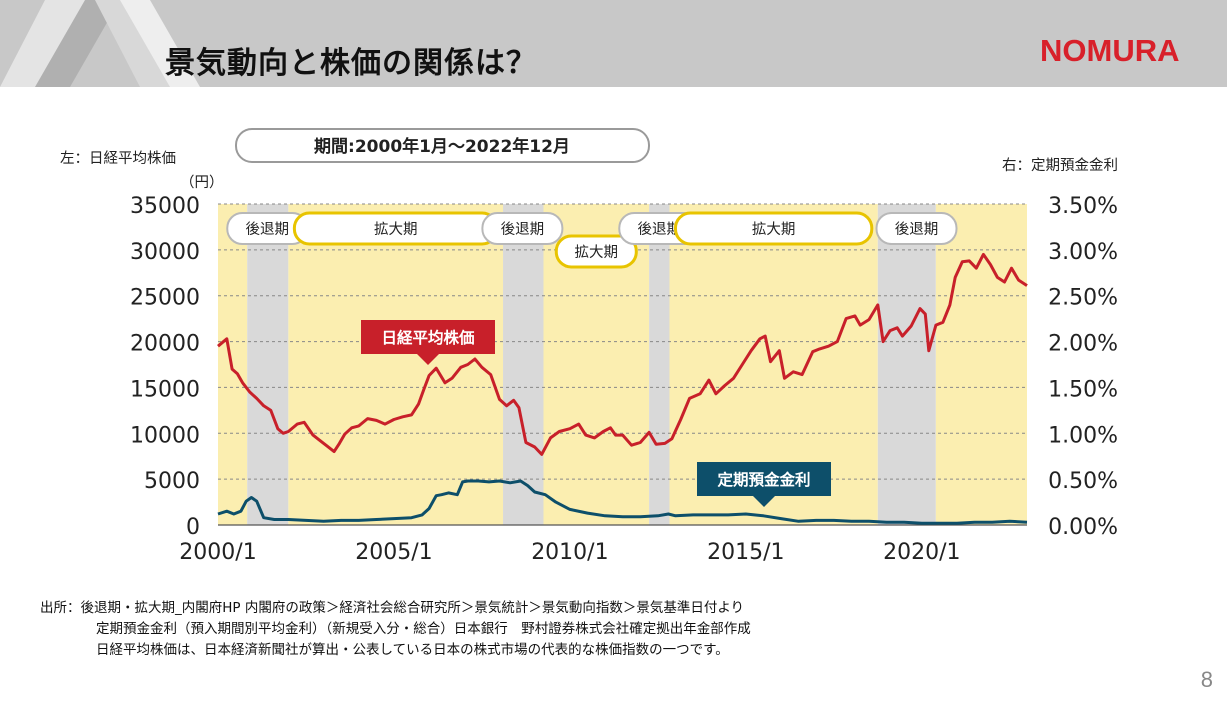  I want to click on nomura-logo: NOMURA, so click(1110, 50).